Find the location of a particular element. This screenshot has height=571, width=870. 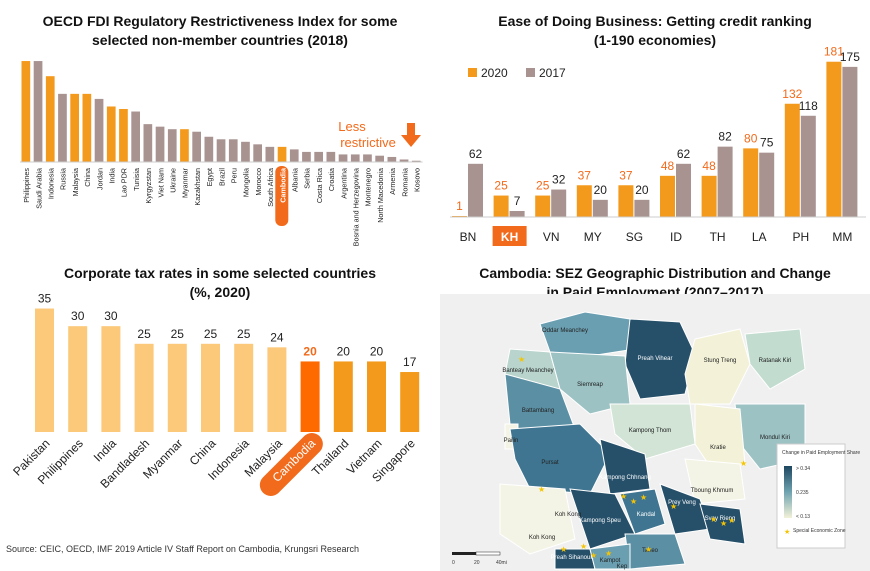

credit-category-label: SG is located at coordinates (634, 237).